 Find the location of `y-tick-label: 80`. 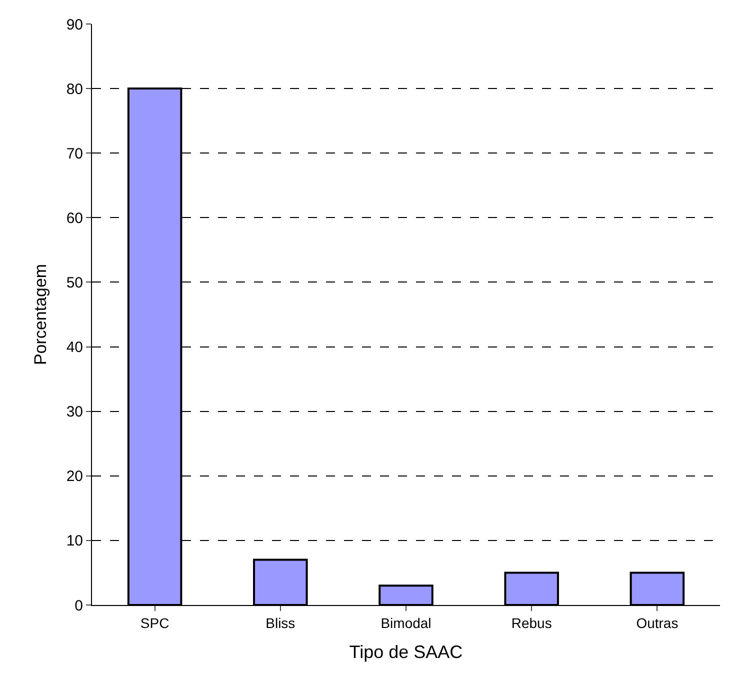

y-tick-label: 80 is located at coordinates (74, 89).